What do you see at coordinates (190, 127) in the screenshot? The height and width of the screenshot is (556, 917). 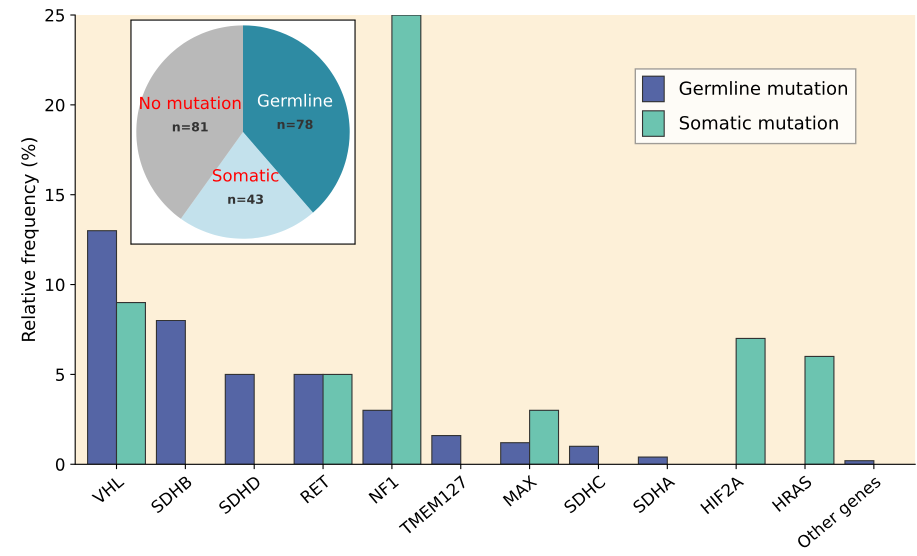 I see `data-label: n=81` at bounding box center [190, 127].